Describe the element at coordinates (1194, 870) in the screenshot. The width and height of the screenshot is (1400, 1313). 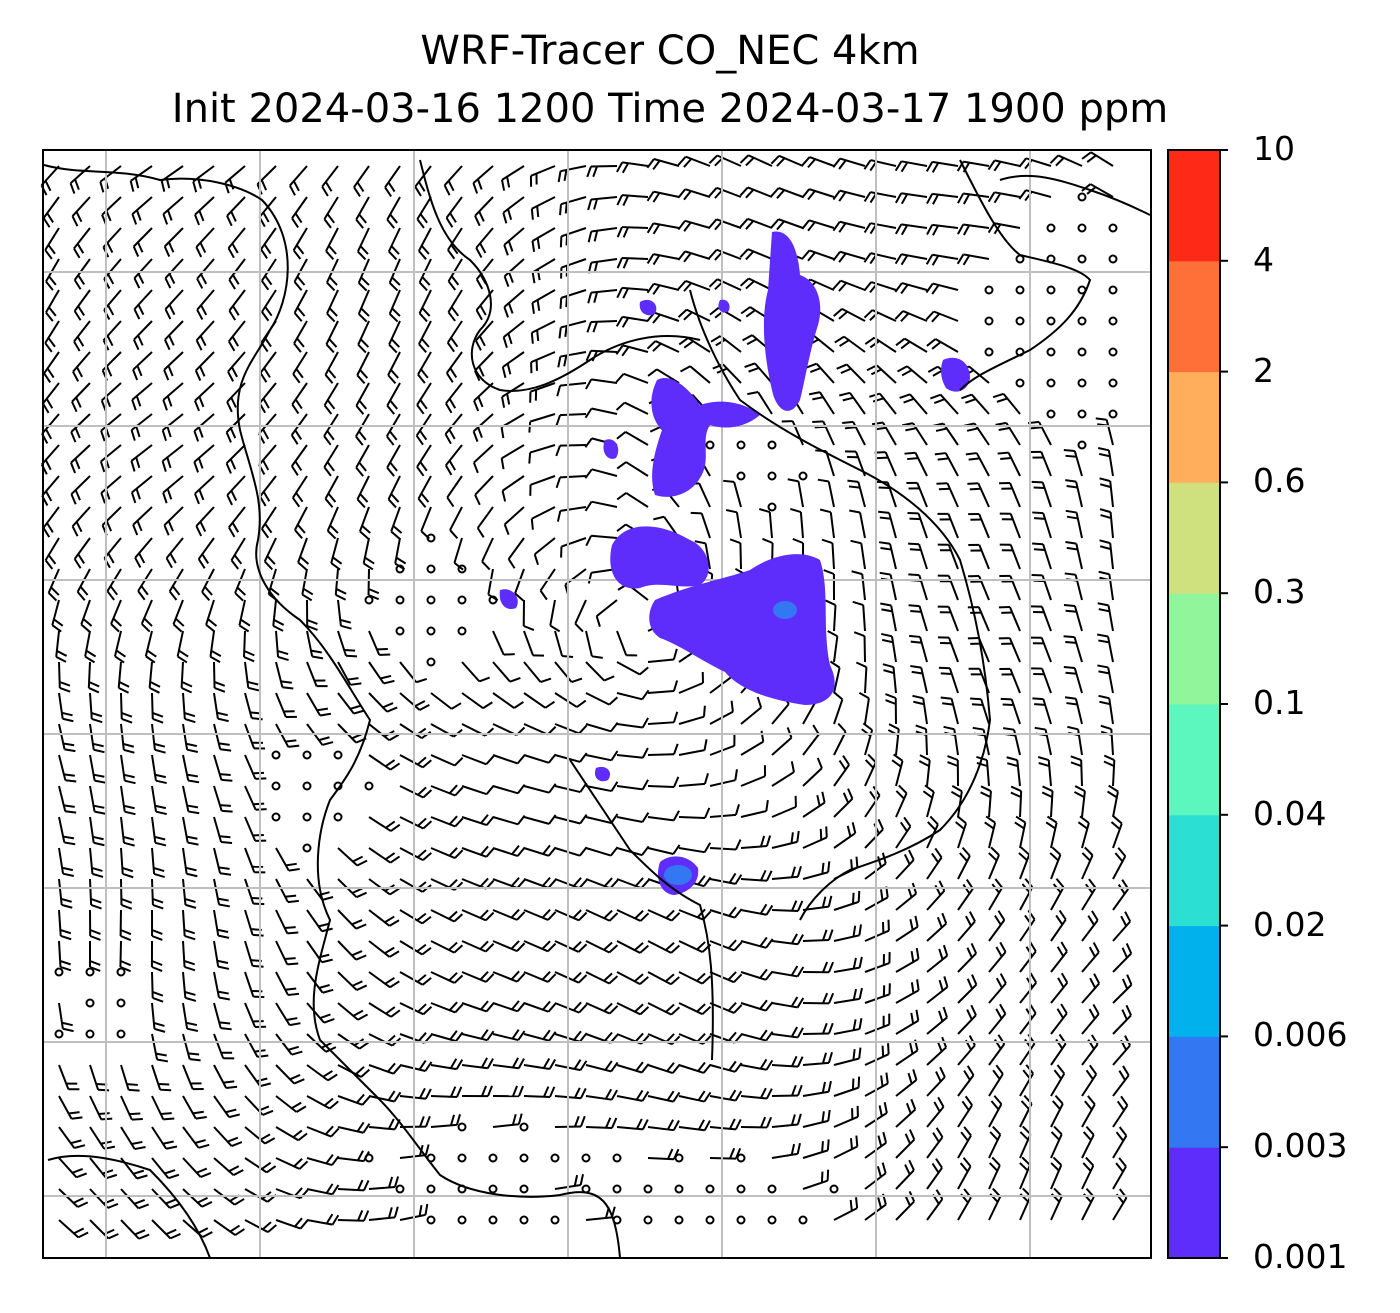
I see `colorbar-segment` at that location.